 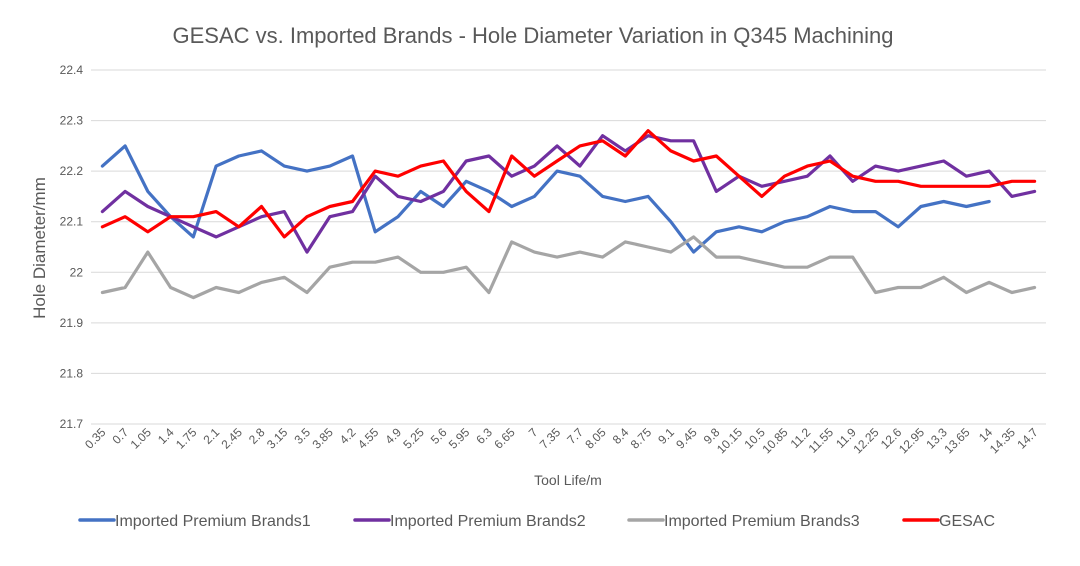 What do you see at coordinates (956, 440) in the screenshot?
I see `x-tick-label: 13.65` at bounding box center [956, 440].